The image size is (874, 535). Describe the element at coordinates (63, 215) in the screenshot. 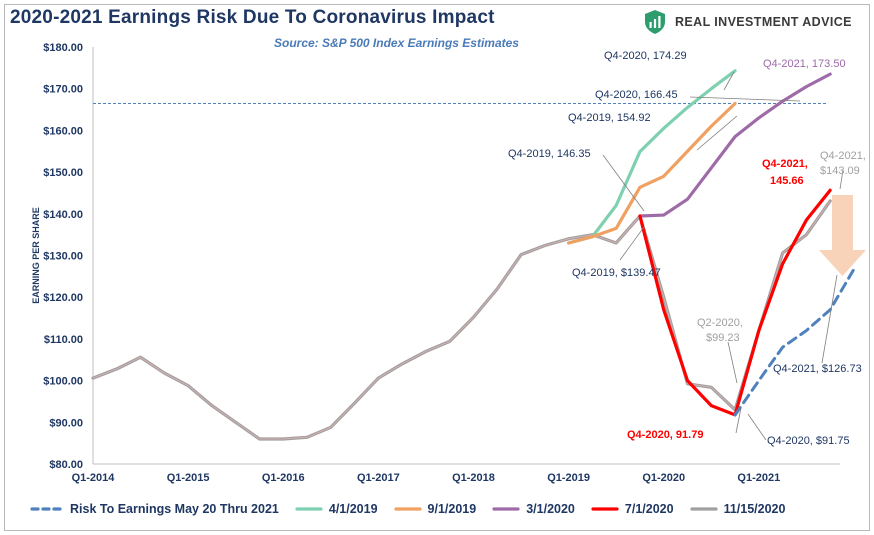

I see `y-tick-label: $140.00` at that location.